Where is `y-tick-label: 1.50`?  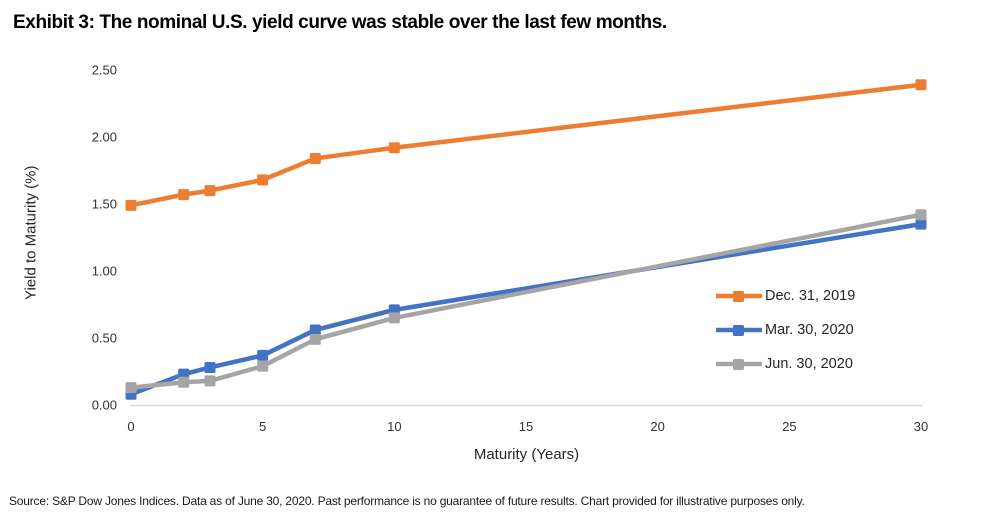 y-tick-label: 1.50 is located at coordinates (104, 204).